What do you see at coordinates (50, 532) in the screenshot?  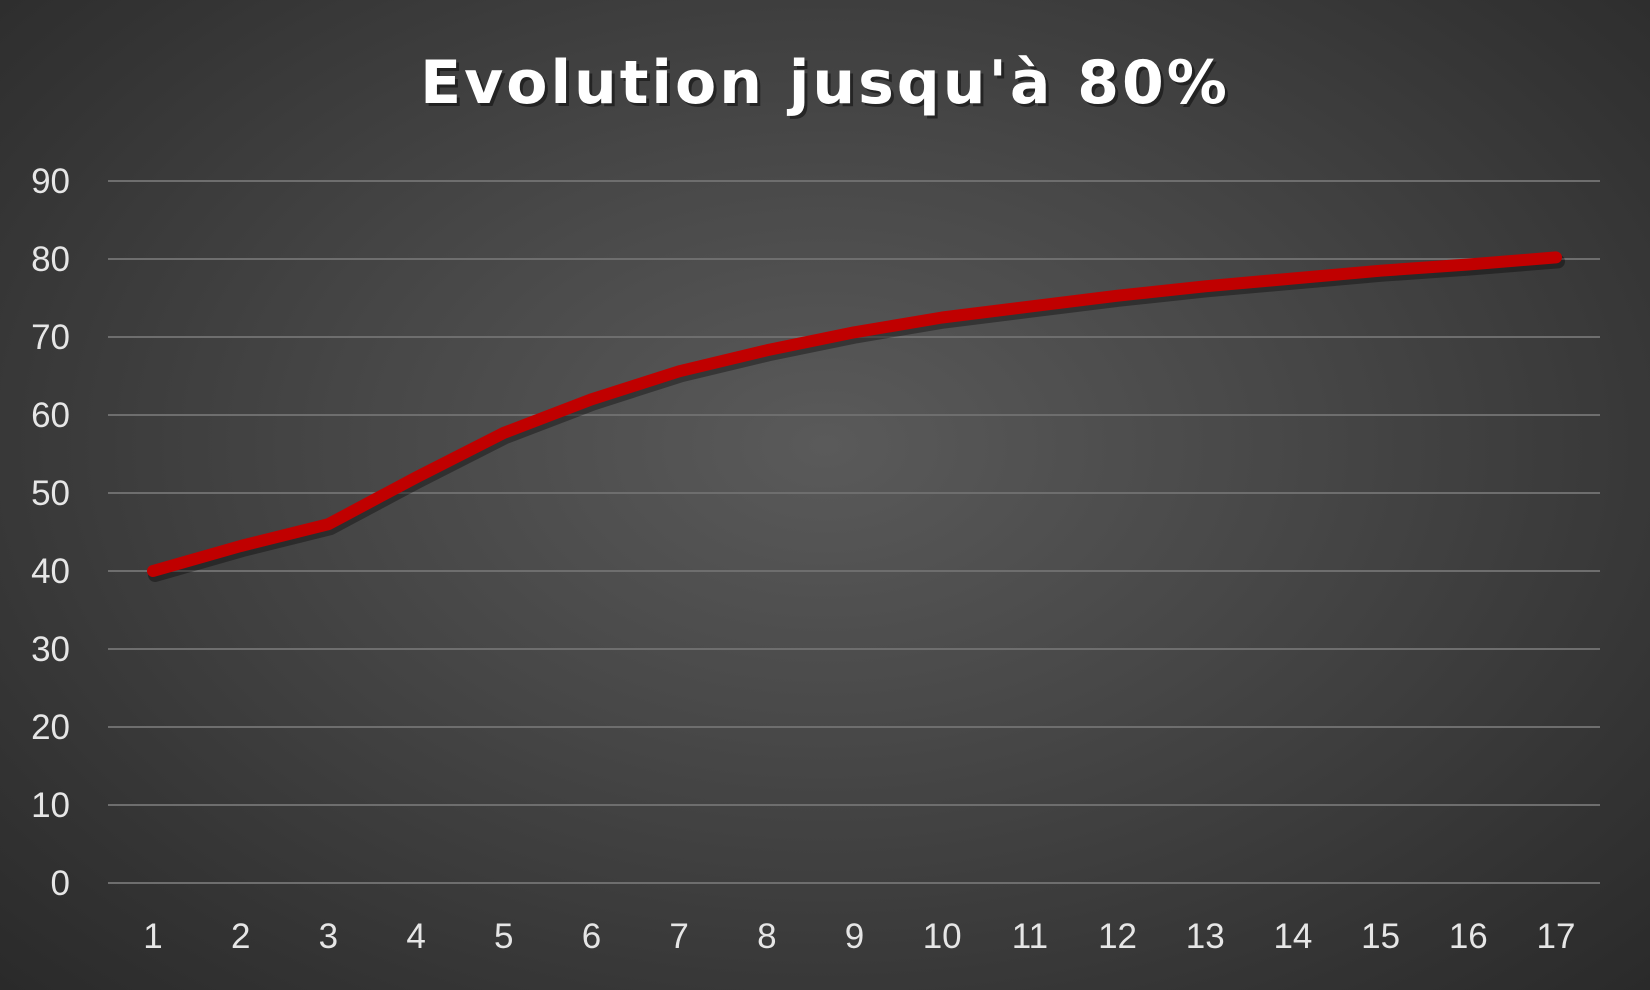 I see `y-axis-tick-labels: 0 10 20 30 40 50 60 70 80 90` at bounding box center [50, 532].